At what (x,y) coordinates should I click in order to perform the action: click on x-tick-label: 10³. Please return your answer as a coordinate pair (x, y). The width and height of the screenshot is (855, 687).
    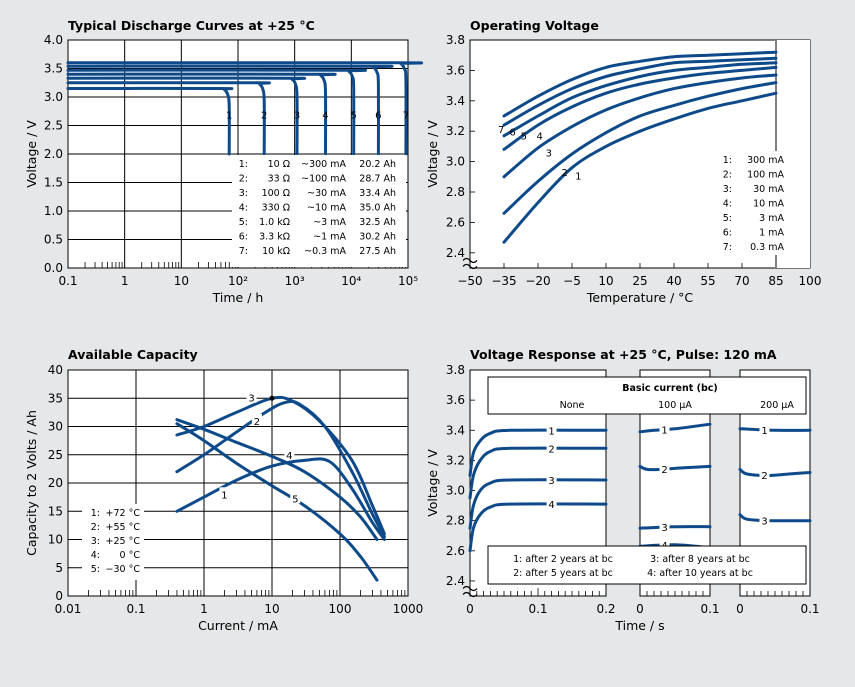
    Looking at the image, I should click on (295, 281).